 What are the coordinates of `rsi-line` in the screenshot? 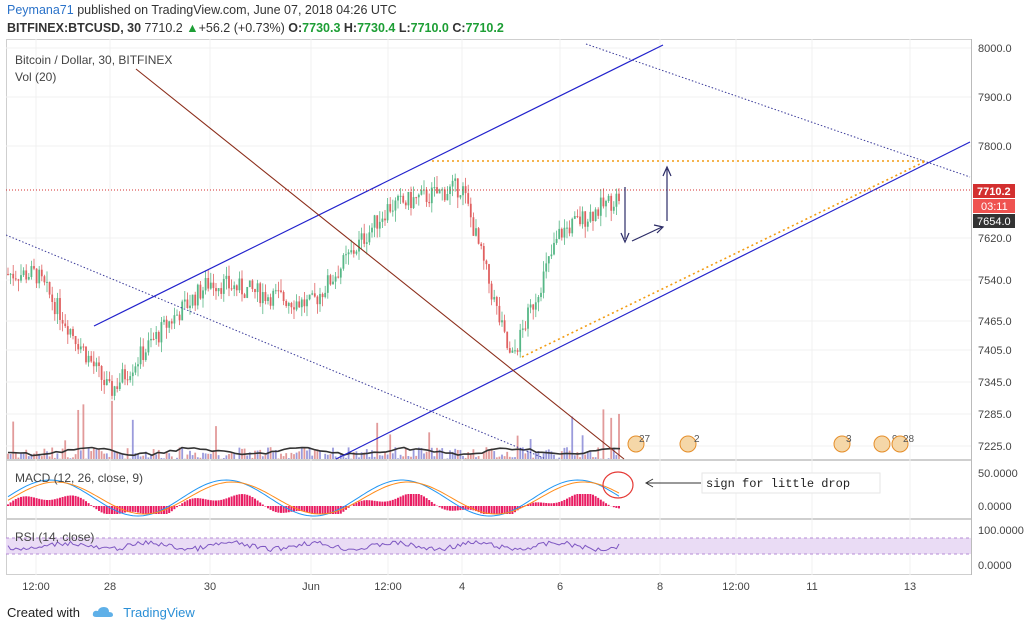 It's located at (313, 546).